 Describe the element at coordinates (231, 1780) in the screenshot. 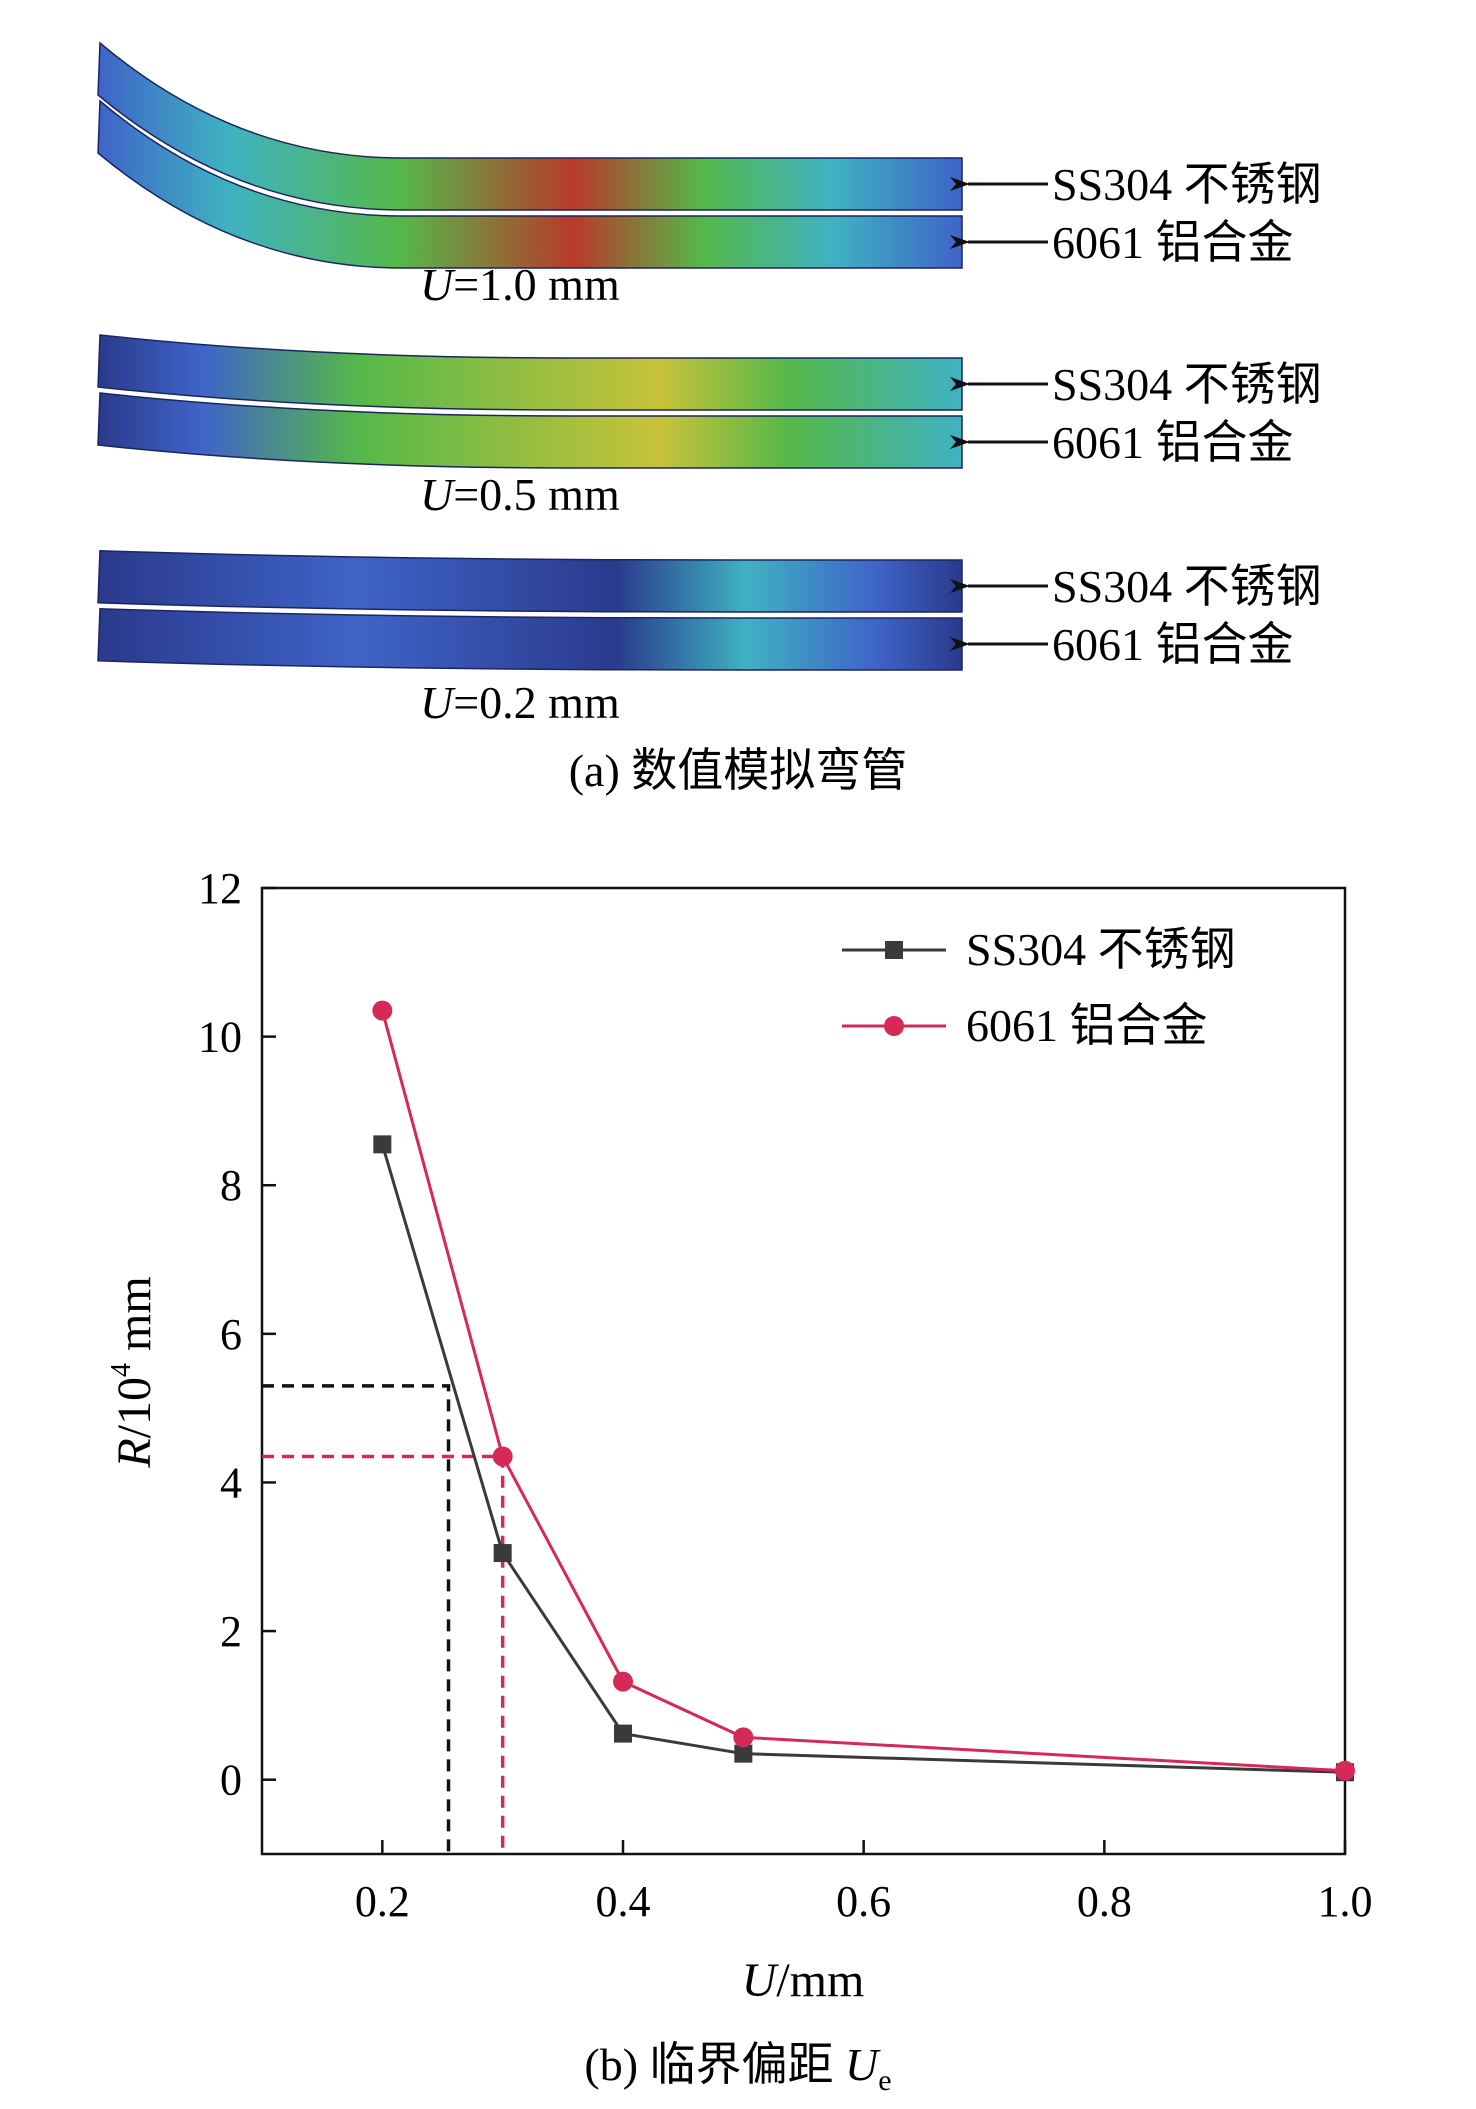

I see `y-tick-label: 0` at that location.